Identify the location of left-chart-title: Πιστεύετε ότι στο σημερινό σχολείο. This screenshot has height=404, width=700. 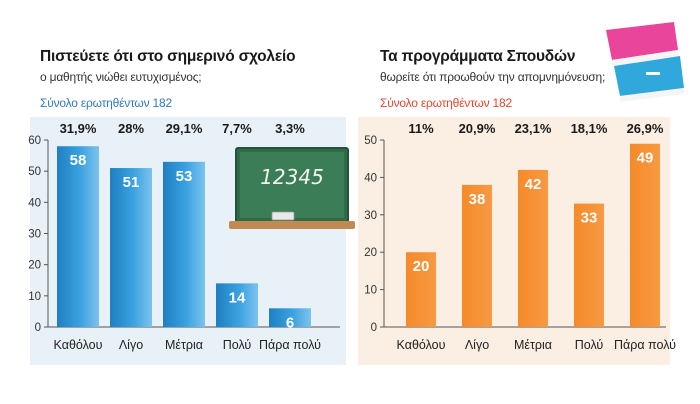
(168, 56).